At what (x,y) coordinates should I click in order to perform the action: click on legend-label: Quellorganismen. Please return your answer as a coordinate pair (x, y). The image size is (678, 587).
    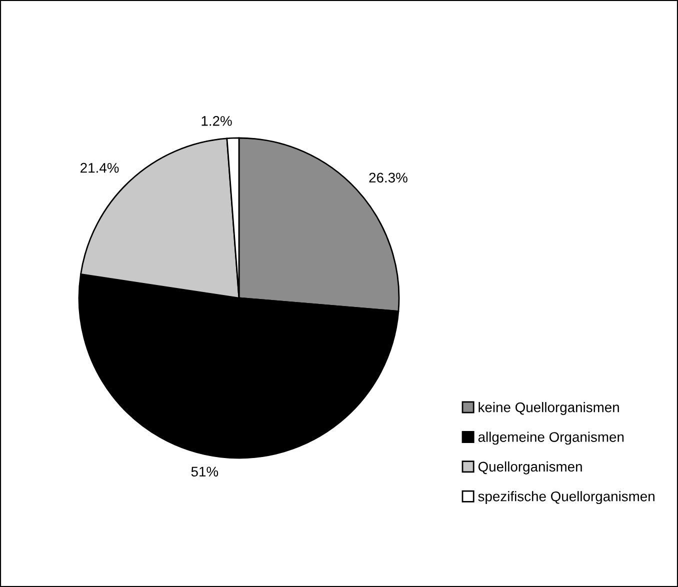
    Looking at the image, I should click on (530, 467).